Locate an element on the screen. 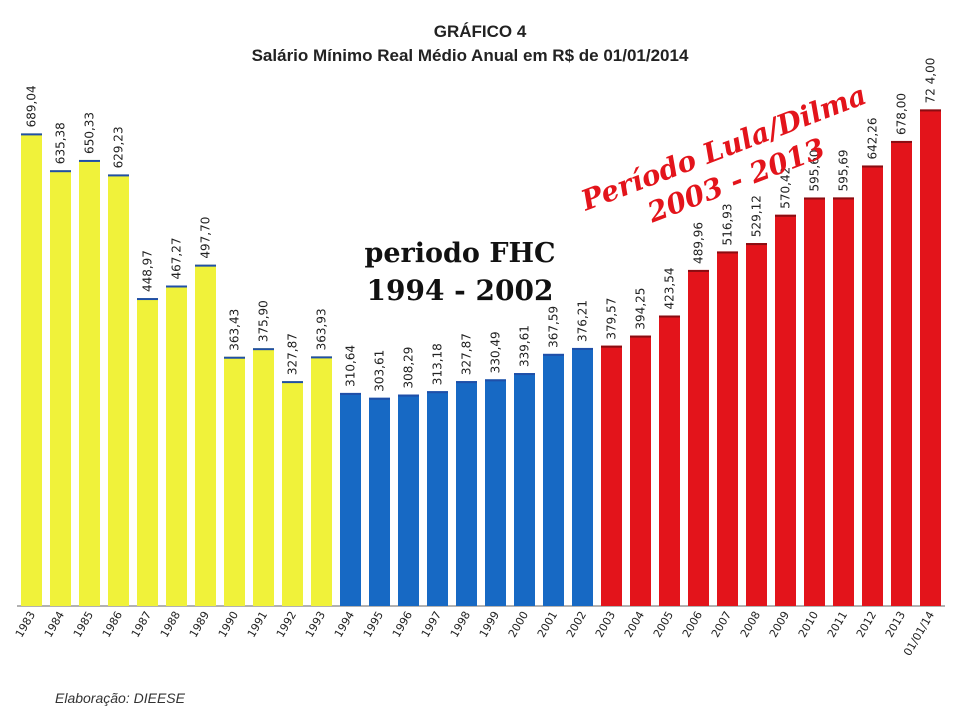  value-label: 642,26 is located at coordinates (873, 138).